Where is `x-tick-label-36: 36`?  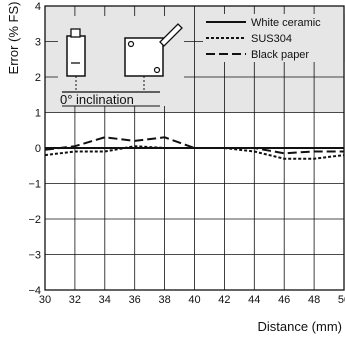 x-tick-label-36: 36 is located at coordinates (135, 300).